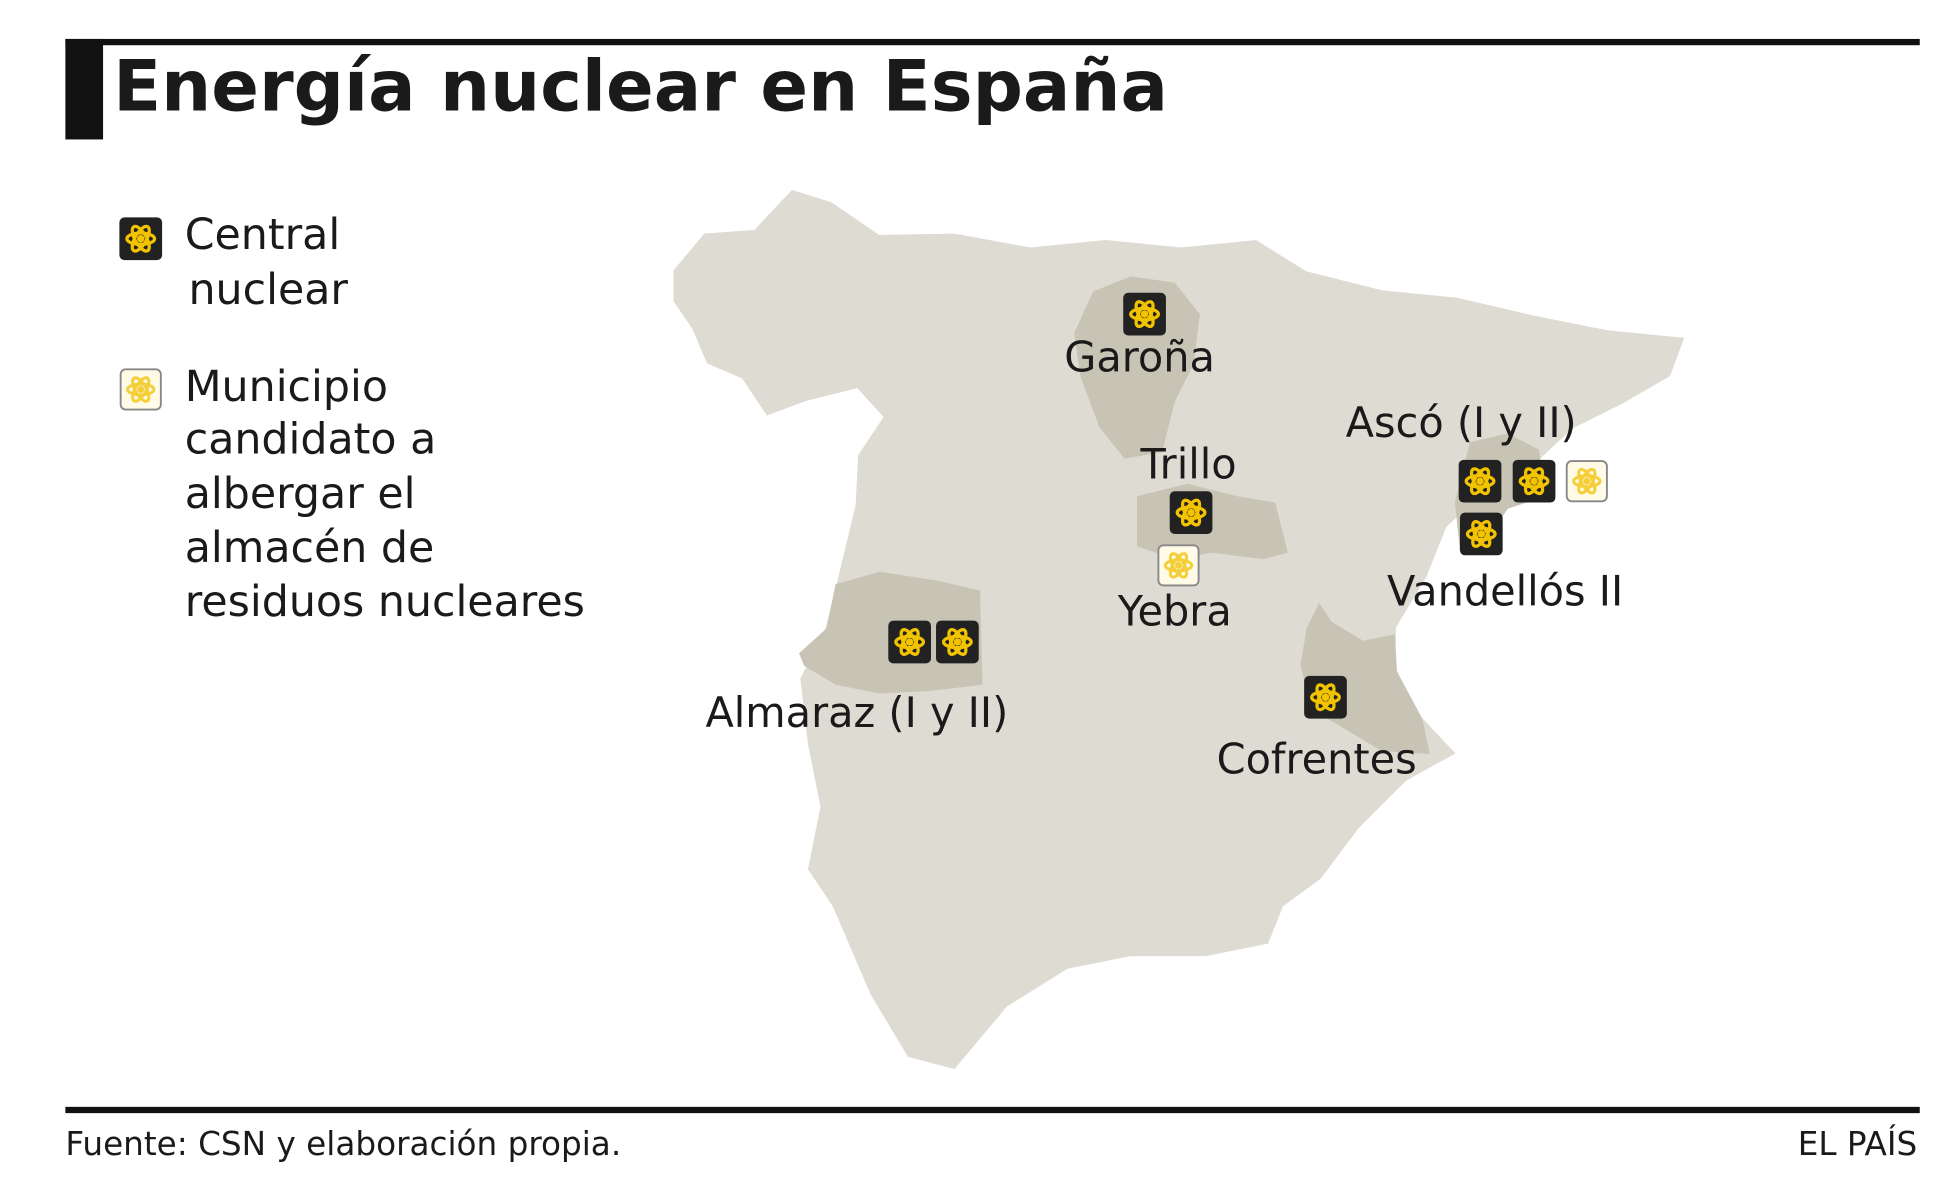  What do you see at coordinates (141, 389) in the screenshot?
I see `legend-icon-candidate` at bounding box center [141, 389].